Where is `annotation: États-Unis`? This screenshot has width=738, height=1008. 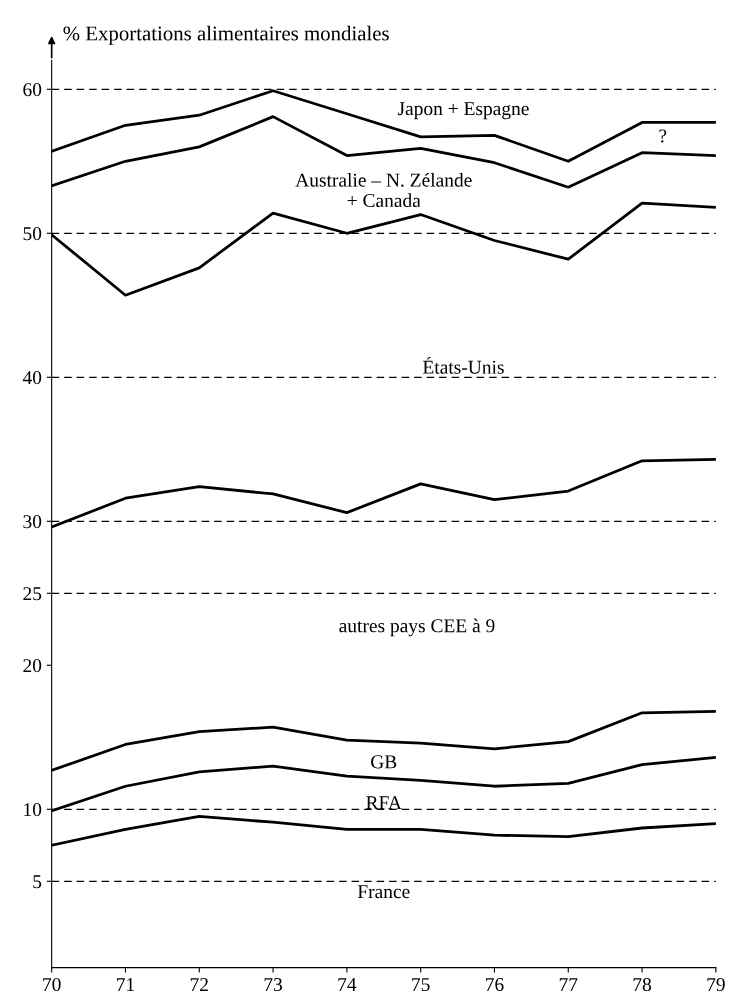 annotation: États-Unis is located at coordinates (463, 365).